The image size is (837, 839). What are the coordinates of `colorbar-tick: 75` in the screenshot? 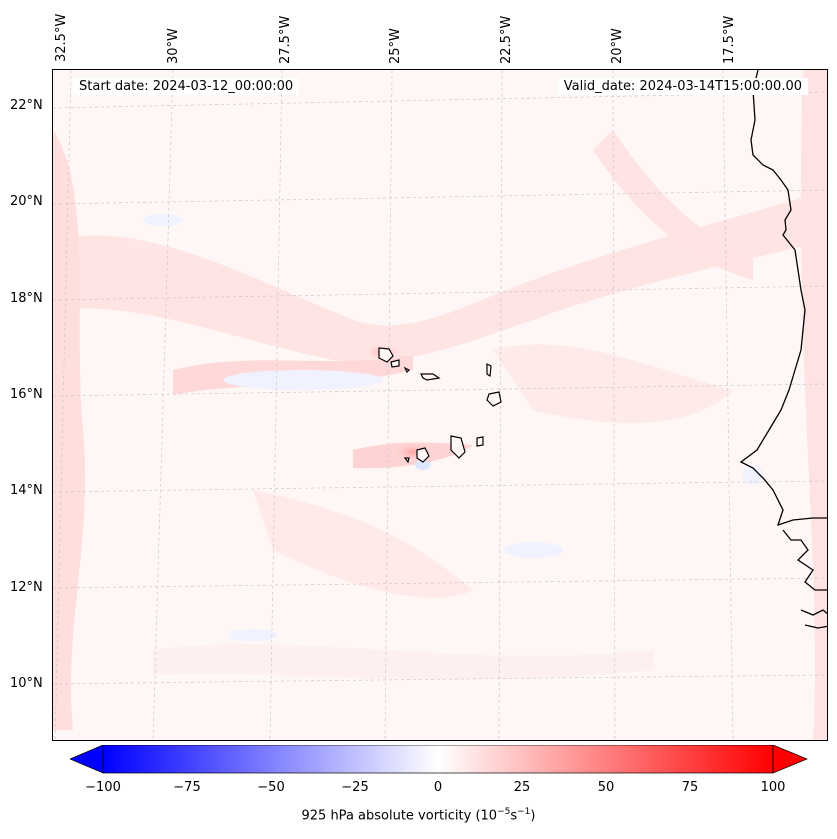 It's located at (690, 787).